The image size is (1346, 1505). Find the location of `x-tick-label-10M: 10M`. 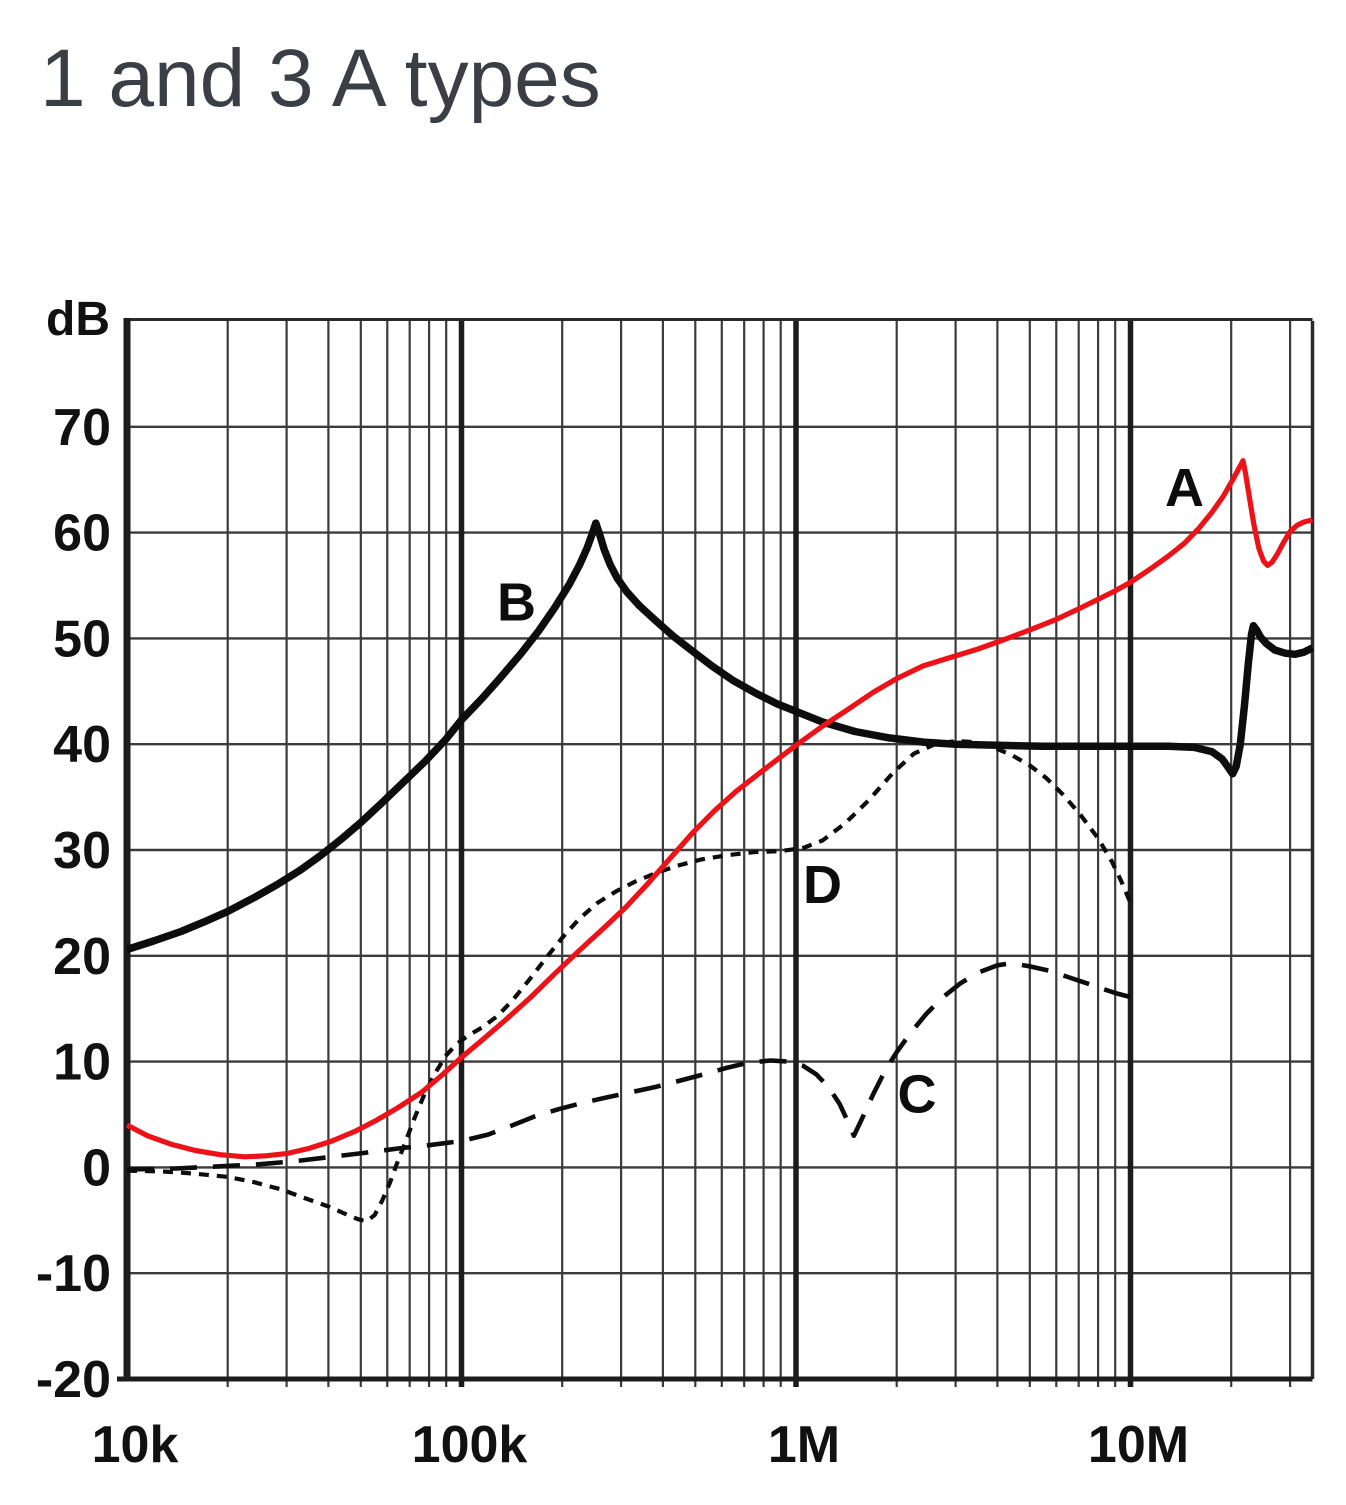

x-tick-label-10M: 10M is located at coordinates (1138, 1445).